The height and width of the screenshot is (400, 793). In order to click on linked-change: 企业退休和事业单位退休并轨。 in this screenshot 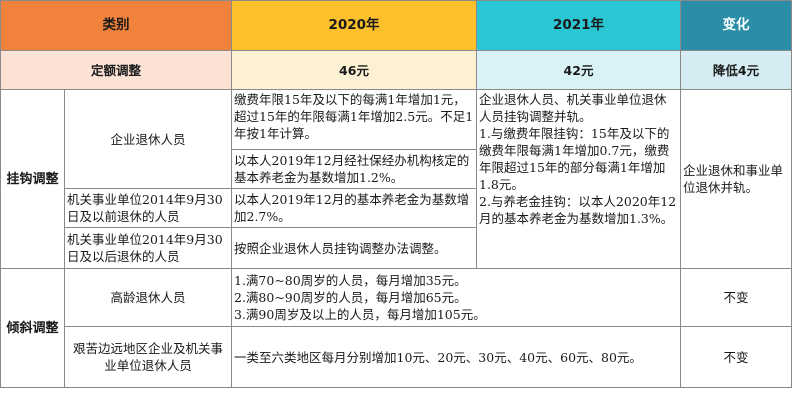, I will do `click(736, 179)`.